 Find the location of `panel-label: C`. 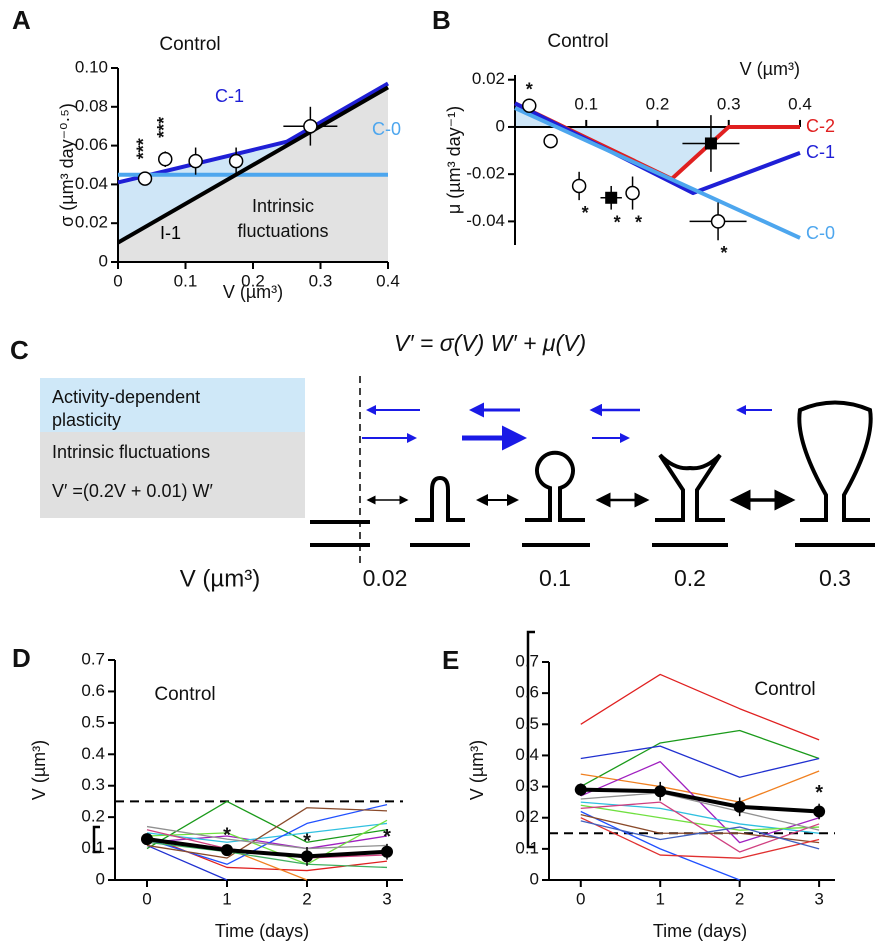

panel-label: C is located at coordinates (19, 350).